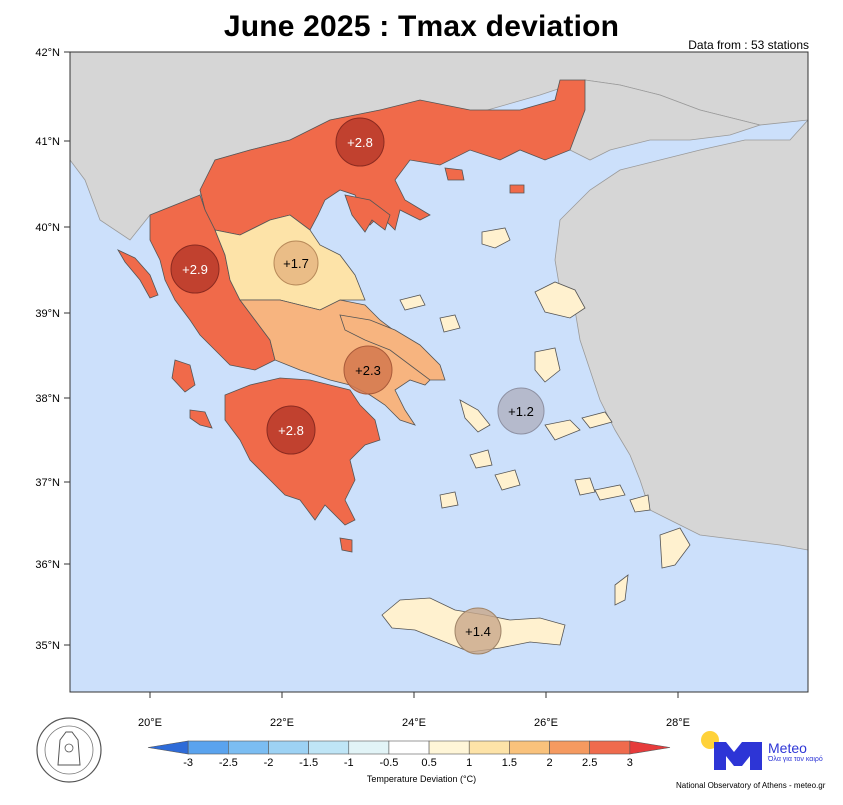 The image size is (843, 805). Describe the element at coordinates (630, 763) in the screenshot. I see `colorbar-tick-label: 3` at that location.